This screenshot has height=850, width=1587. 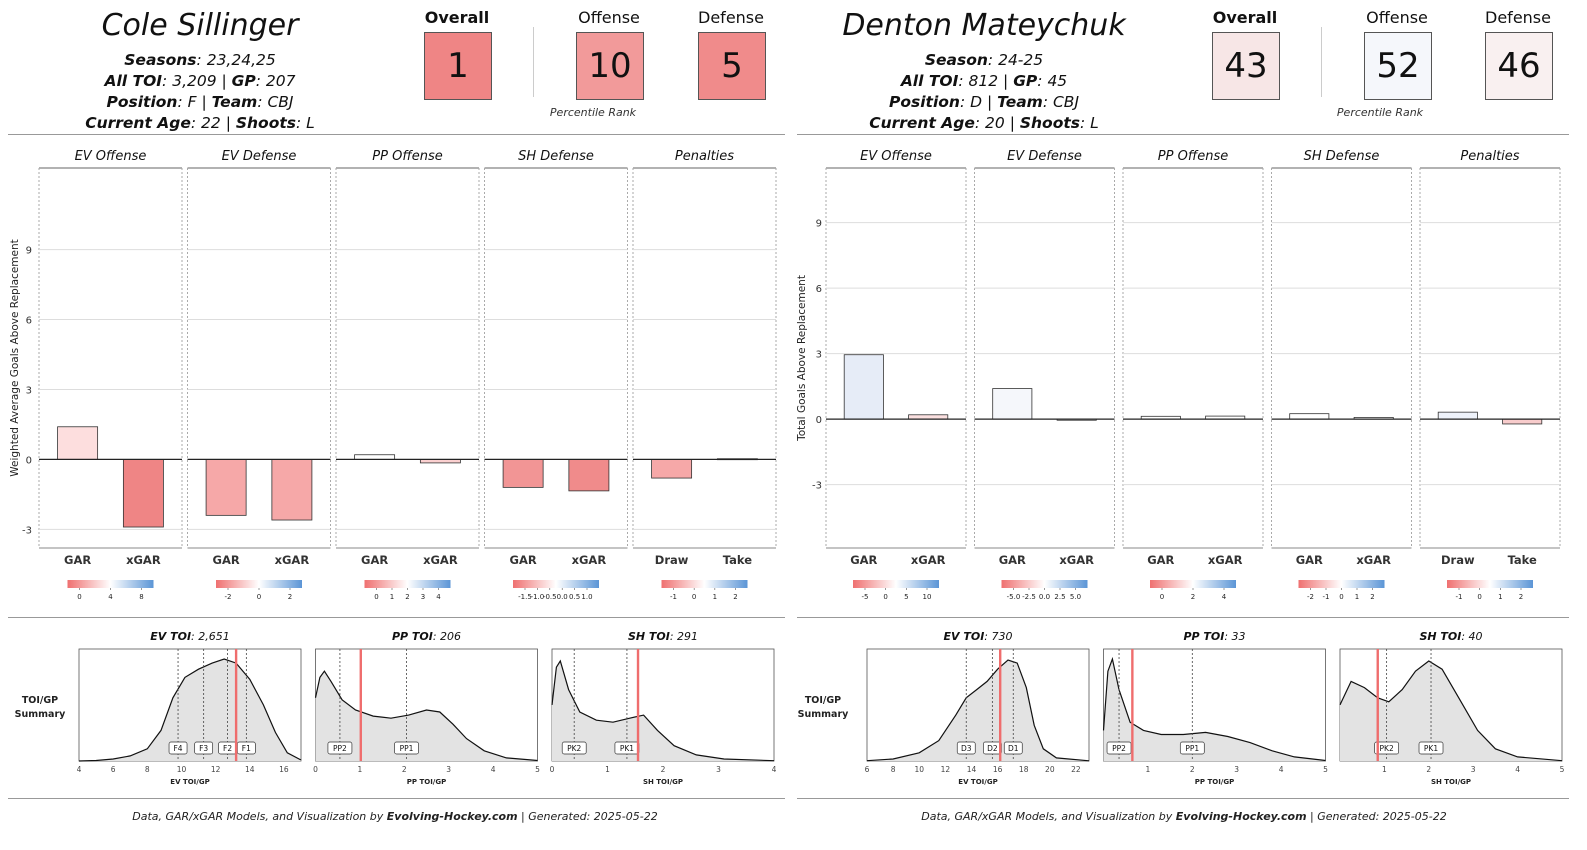 I want to click on legend-tick-label: 10, so click(x=927, y=597).